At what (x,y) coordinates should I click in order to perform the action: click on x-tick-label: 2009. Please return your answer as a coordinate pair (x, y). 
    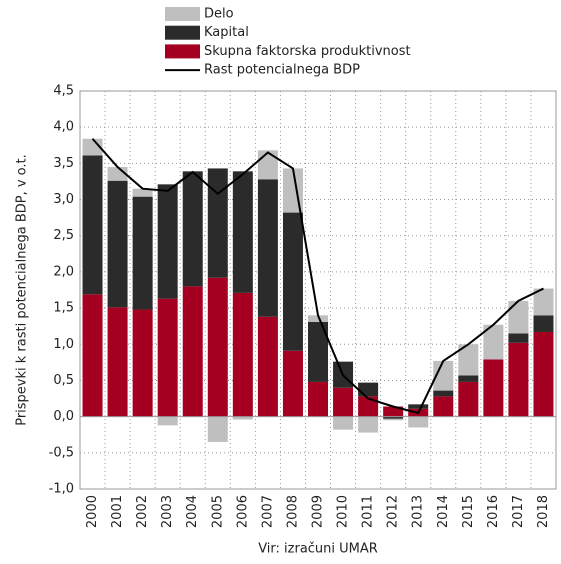
    Looking at the image, I should click on (318, 511).